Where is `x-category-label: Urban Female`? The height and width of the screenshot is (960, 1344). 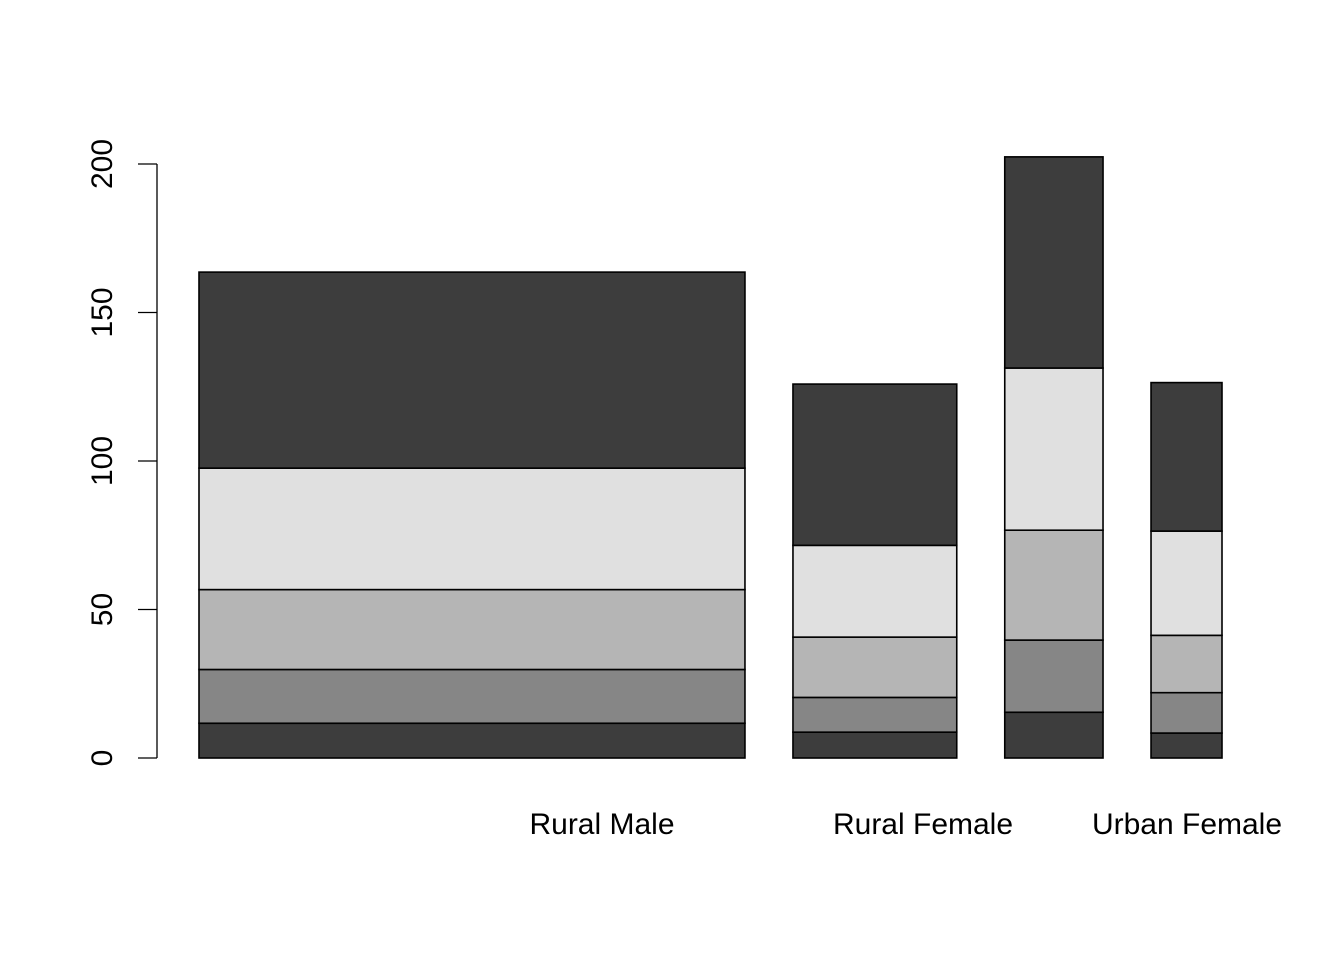 x-category-label: Urban Female is located at coordinates (1187, 824).